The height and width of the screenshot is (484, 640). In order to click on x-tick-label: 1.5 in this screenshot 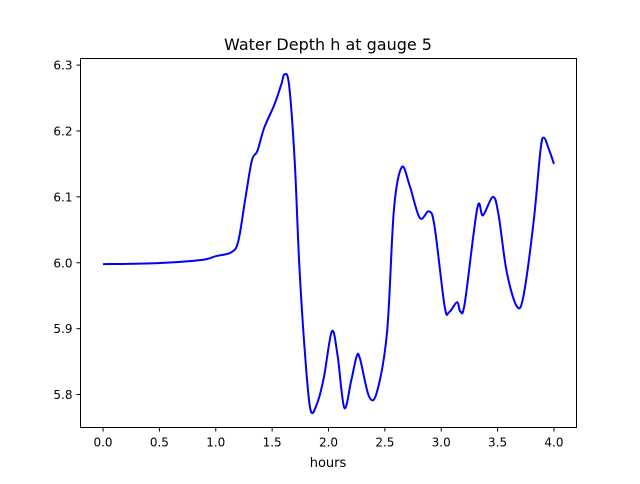, I will do `click(272, 443)`.